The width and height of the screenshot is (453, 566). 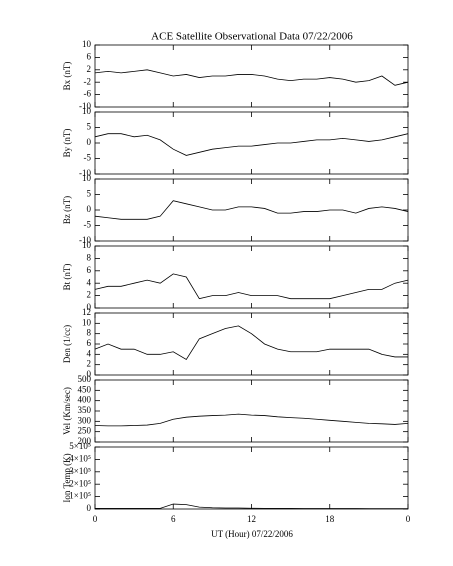 I want to click on y-axis-label: Vel (Km/sec), so click(x=67, y=411).